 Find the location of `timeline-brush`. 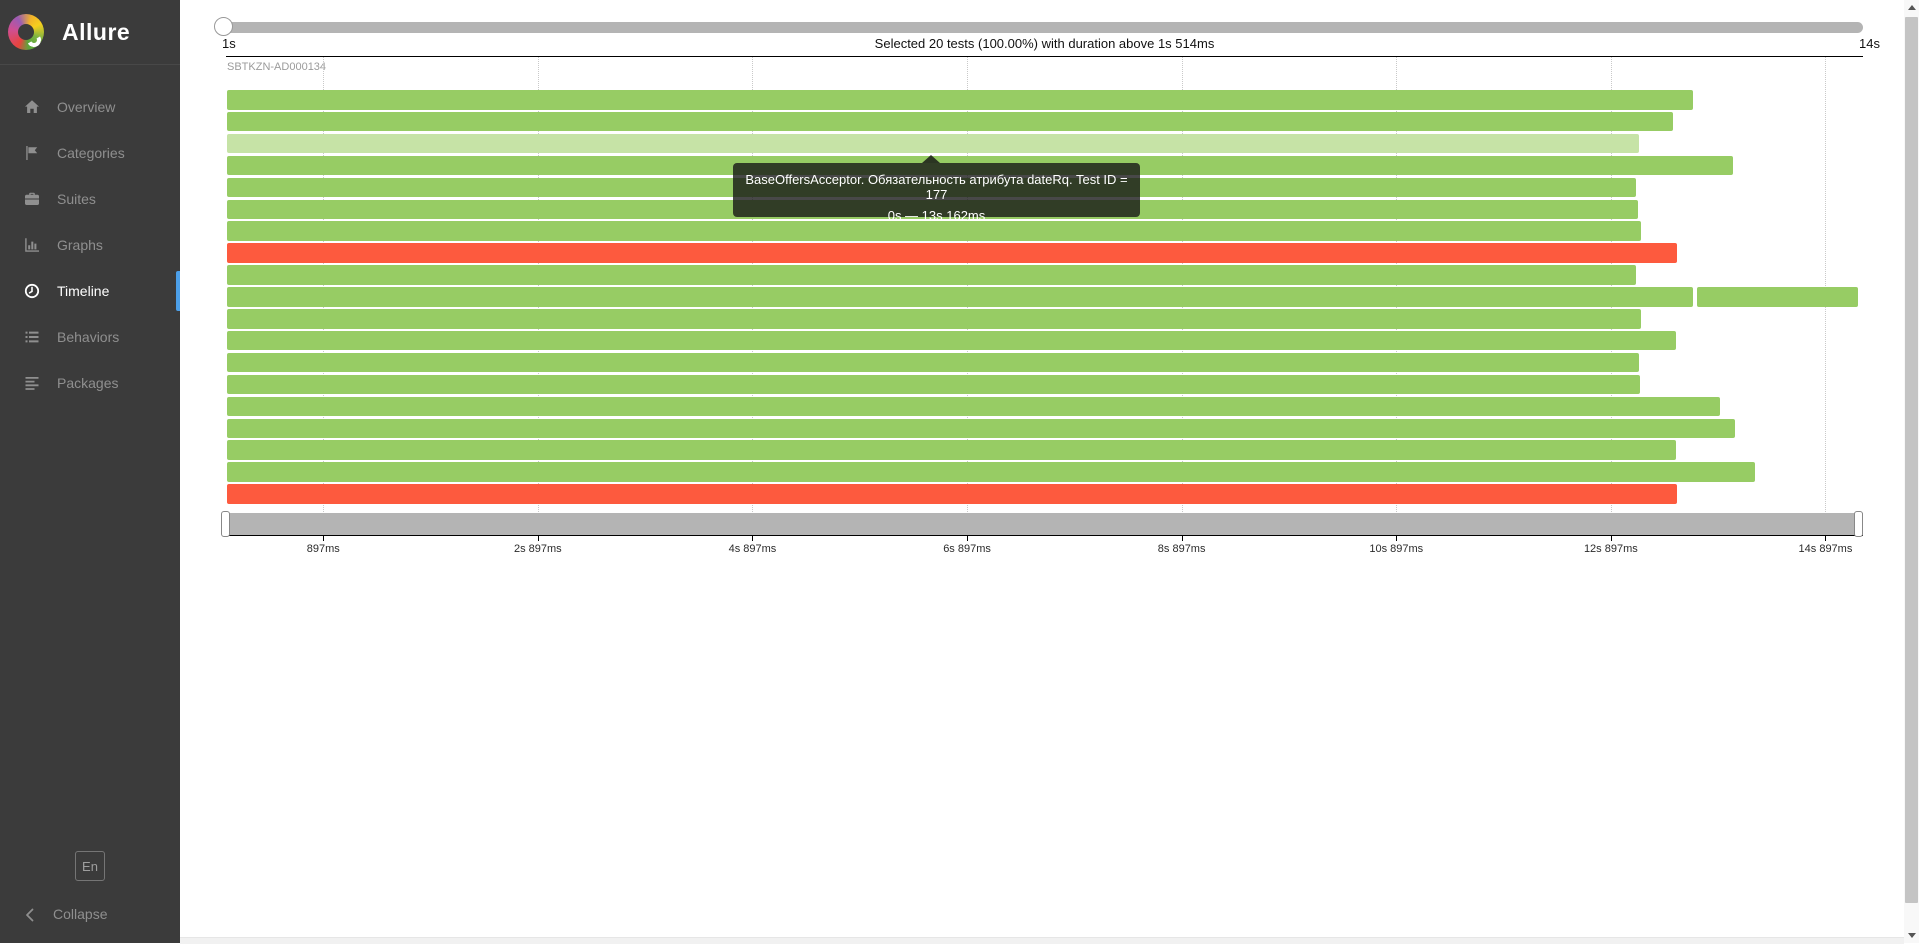

timeline-brush is located at coordinates (1044, 524).